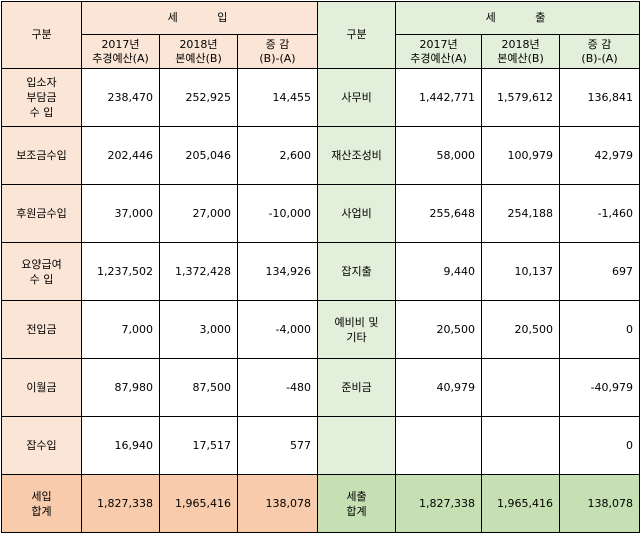 The height and width of the screenshot is (554, 640). Describe the element at coordinates (41, 503) in the screenshot. I see `income-total-label: 세입 합계` at that location.